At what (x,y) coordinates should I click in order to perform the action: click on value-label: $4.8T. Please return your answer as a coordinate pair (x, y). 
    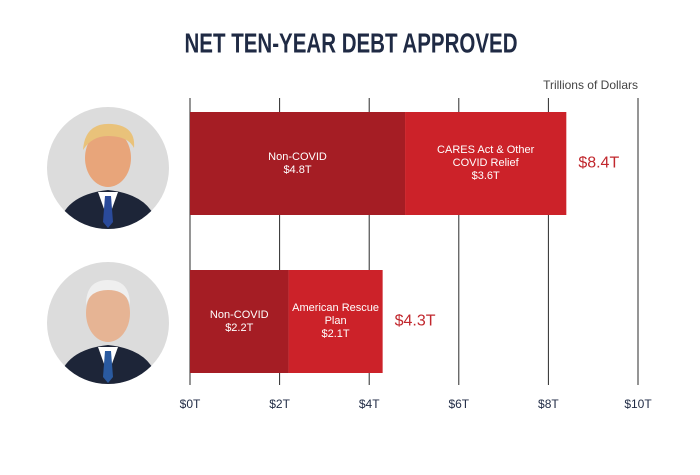
    Looking at the image, I should click on (297, 169).